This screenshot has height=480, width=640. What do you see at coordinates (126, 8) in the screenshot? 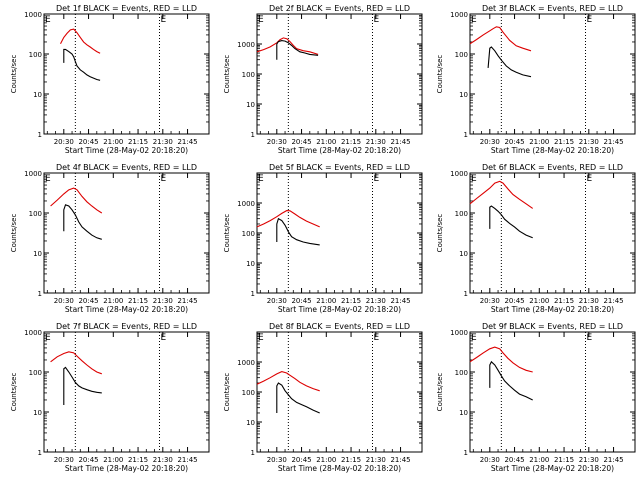
I see `panel-title: Det 1f BLACK = Events, RED = LLD` at bounding box center [126, 8].